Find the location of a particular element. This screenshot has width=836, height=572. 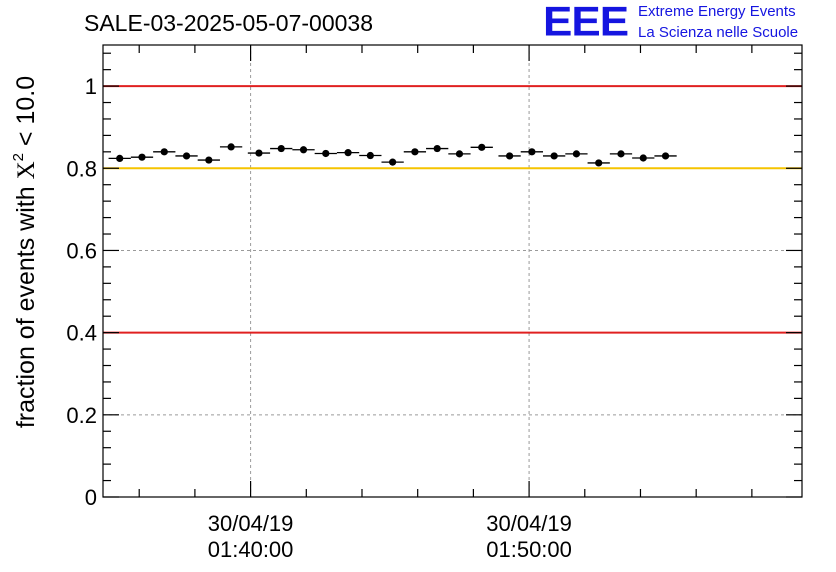

y-tick-label: 0.8 is located at coordinates (81, 168).